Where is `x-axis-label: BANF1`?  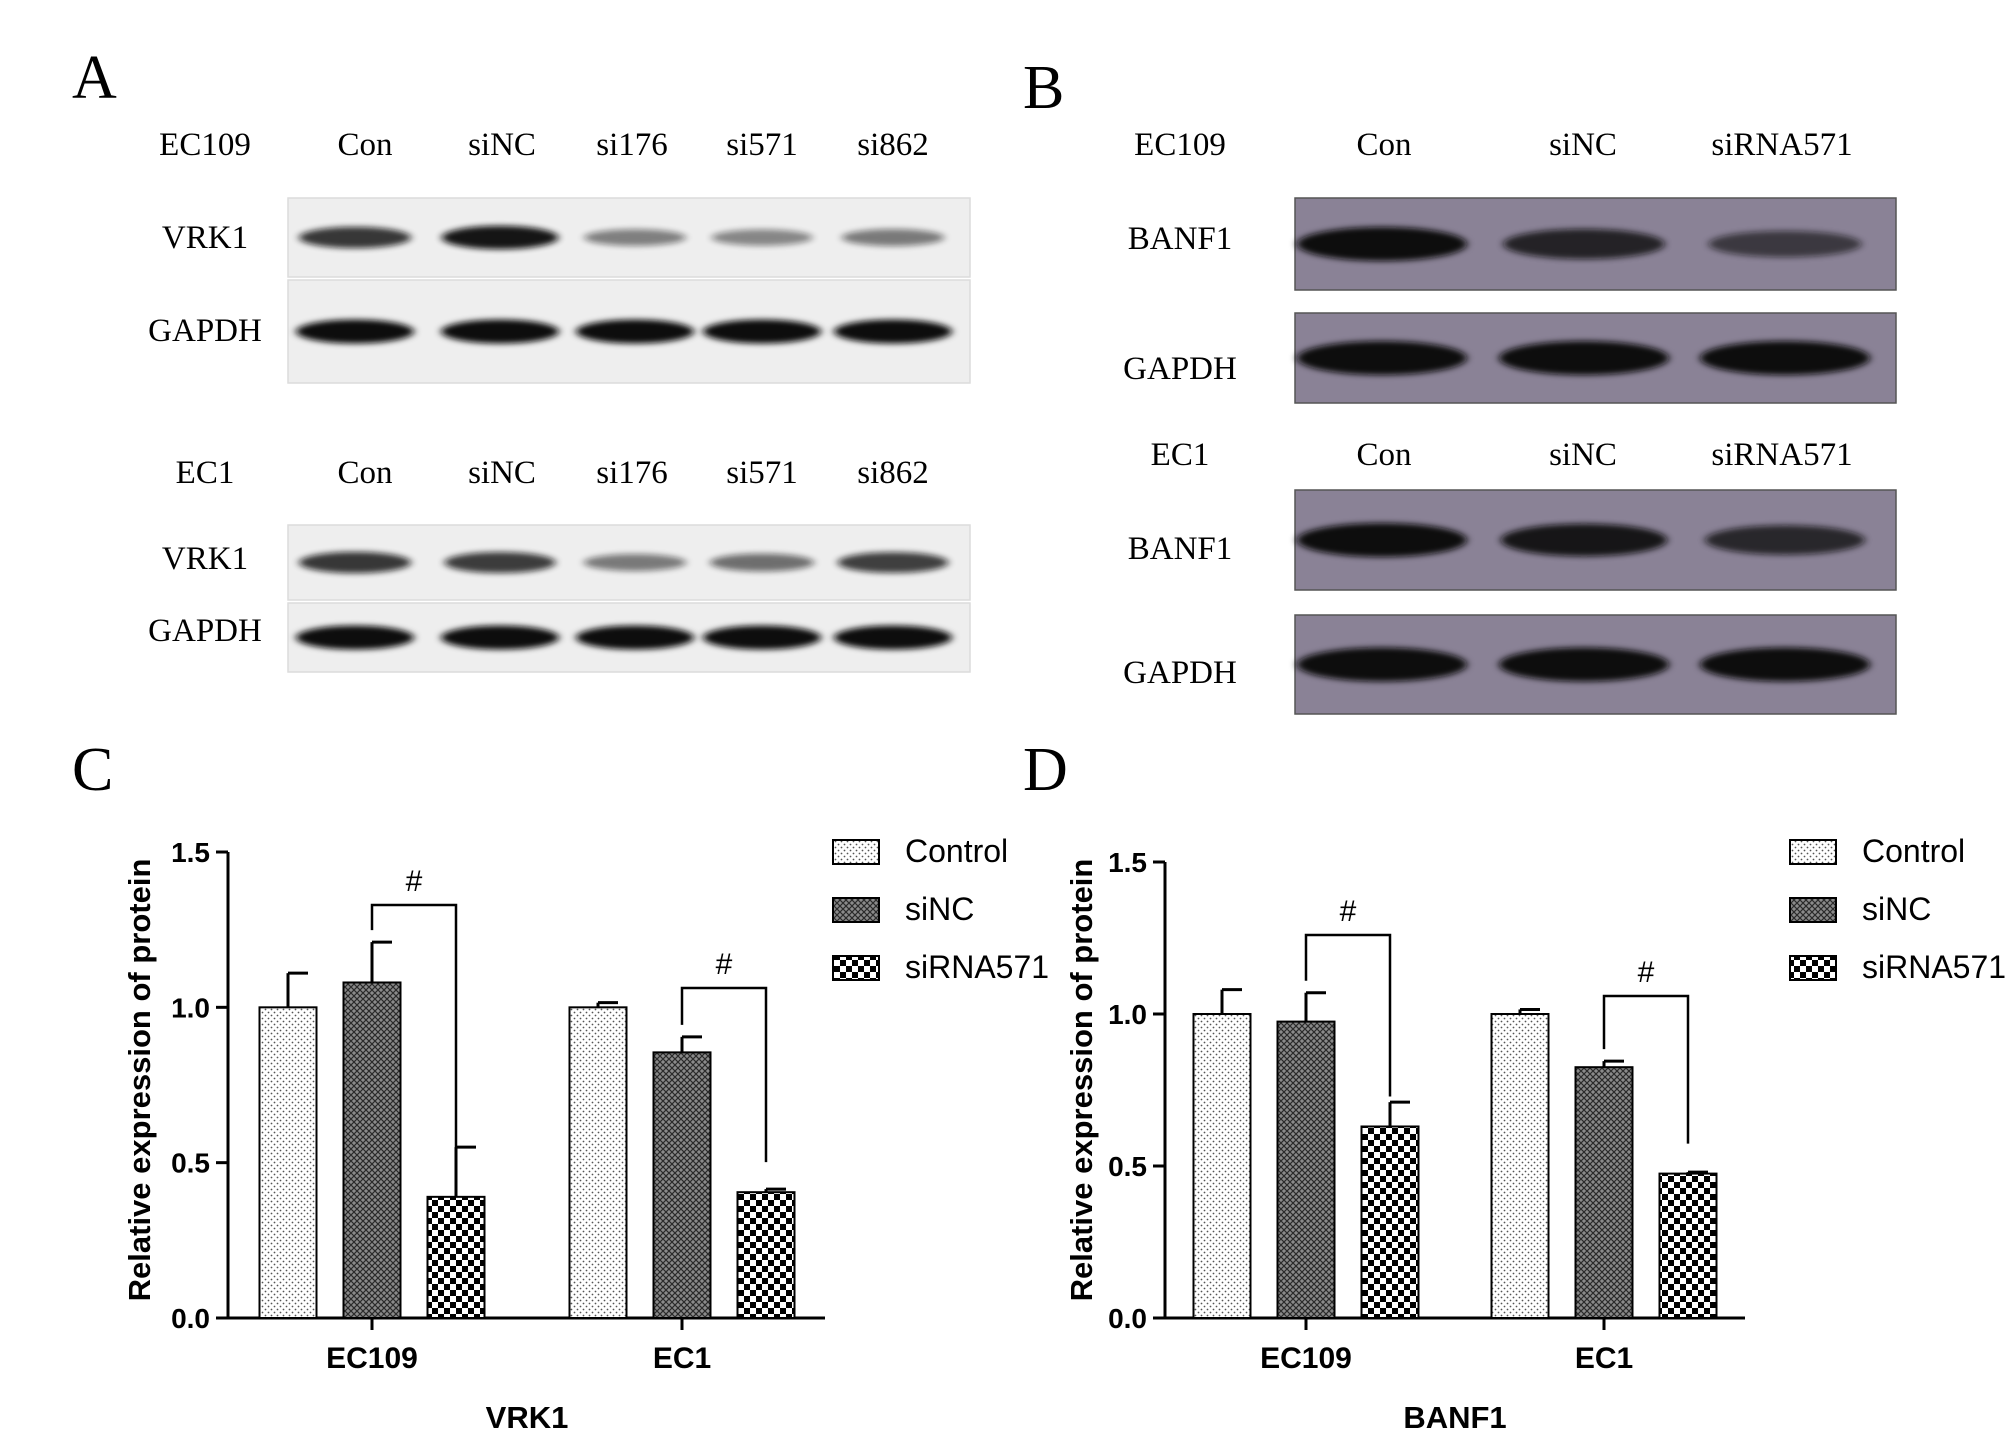 x-axis-label: BANF1 is located at coordinates (1454, 1417).